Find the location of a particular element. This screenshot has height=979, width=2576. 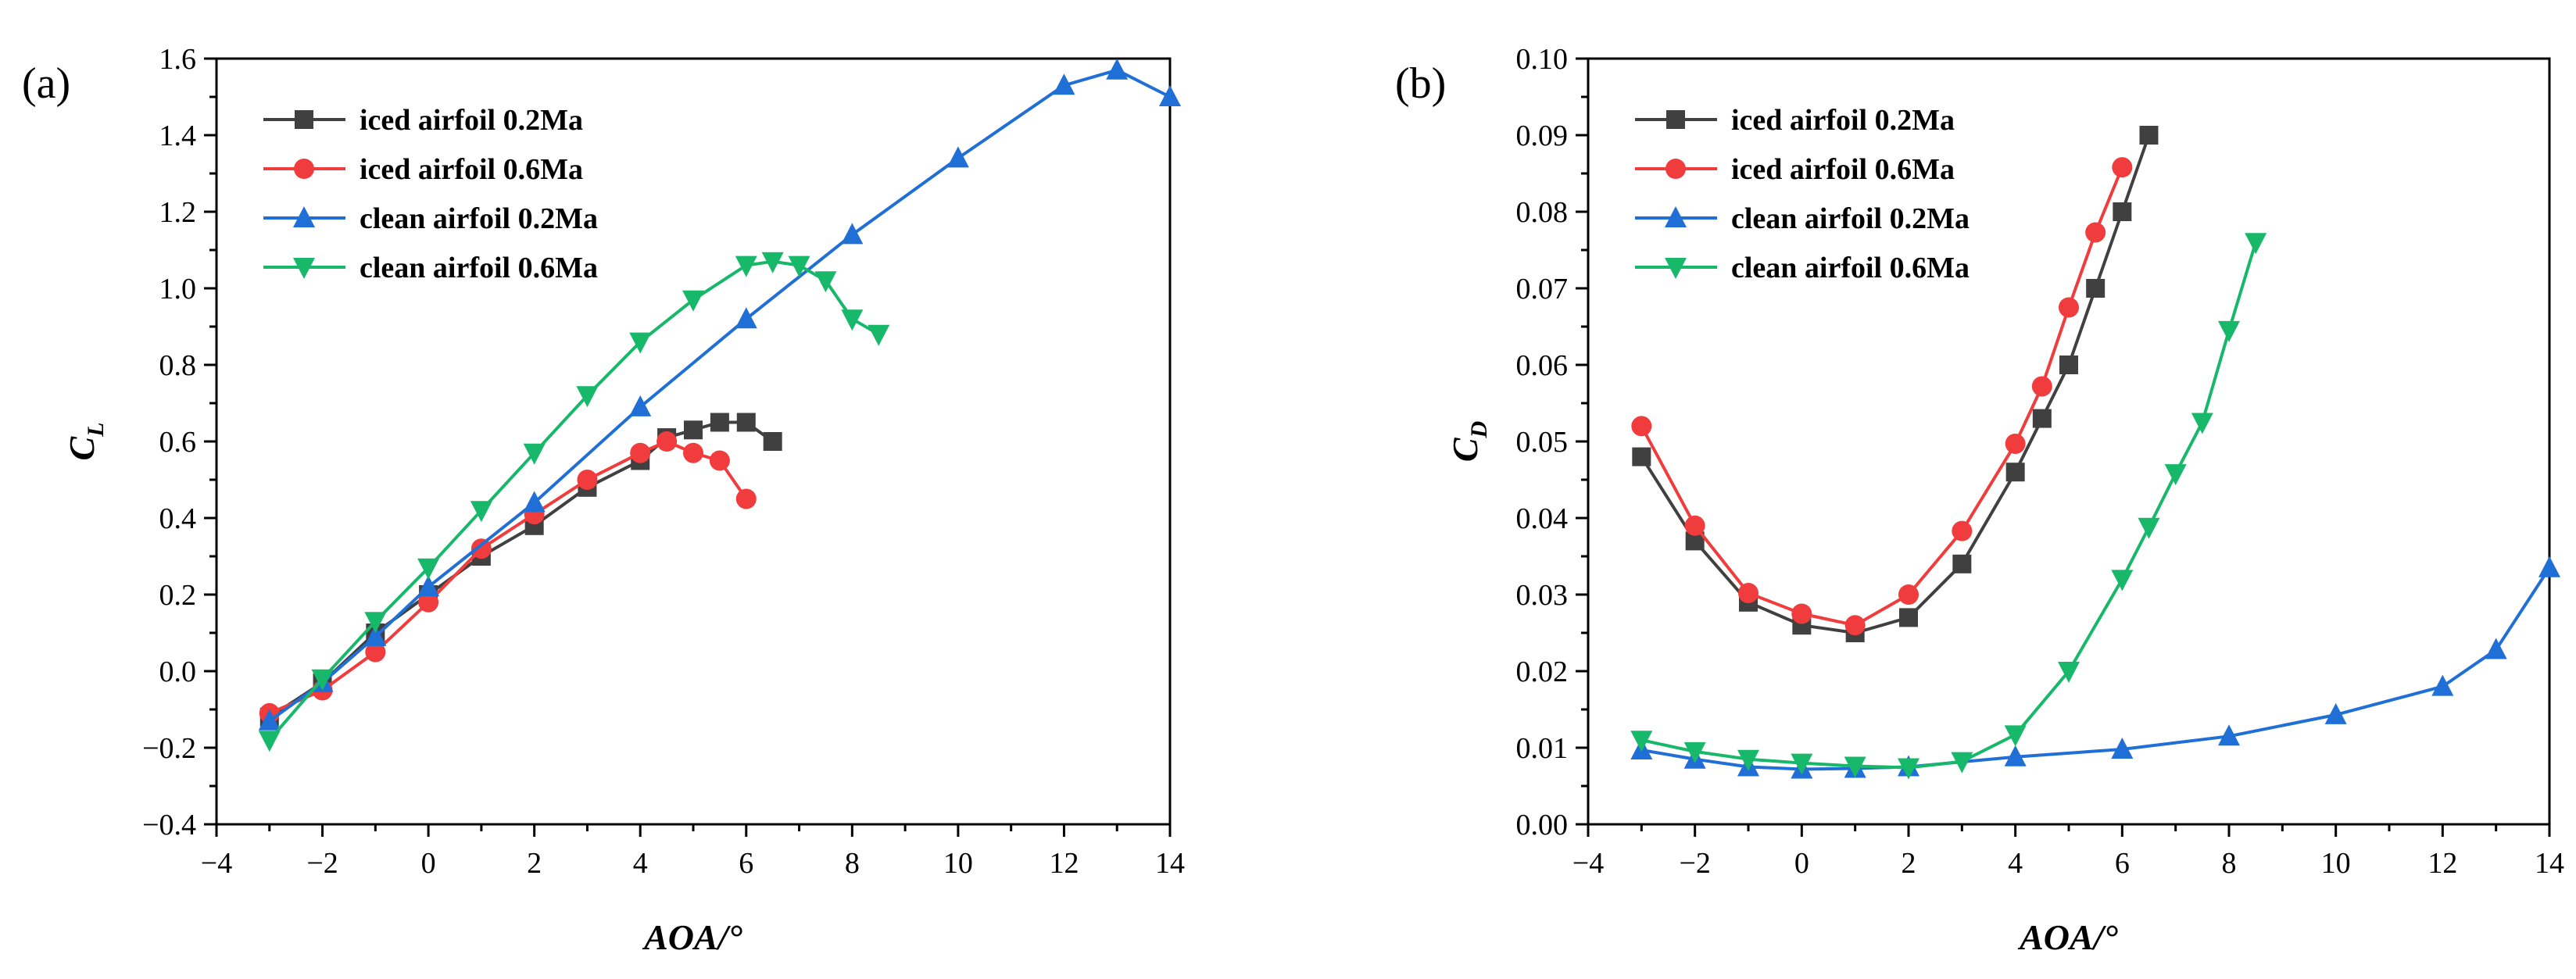

y-axis-title-subscript: D is located at coordinates (1479, 430).